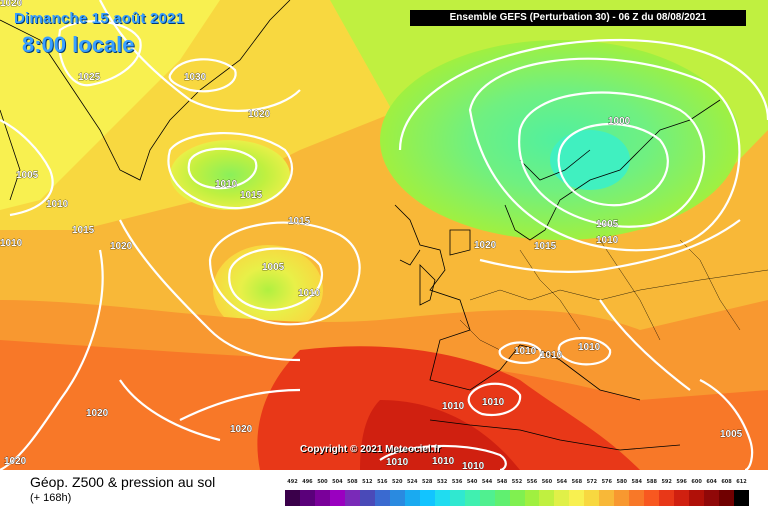  What do you see at coordinates (472, 482) in the screenshot?
I see `color-scale-label: 540` at bounding box center [472, 482].